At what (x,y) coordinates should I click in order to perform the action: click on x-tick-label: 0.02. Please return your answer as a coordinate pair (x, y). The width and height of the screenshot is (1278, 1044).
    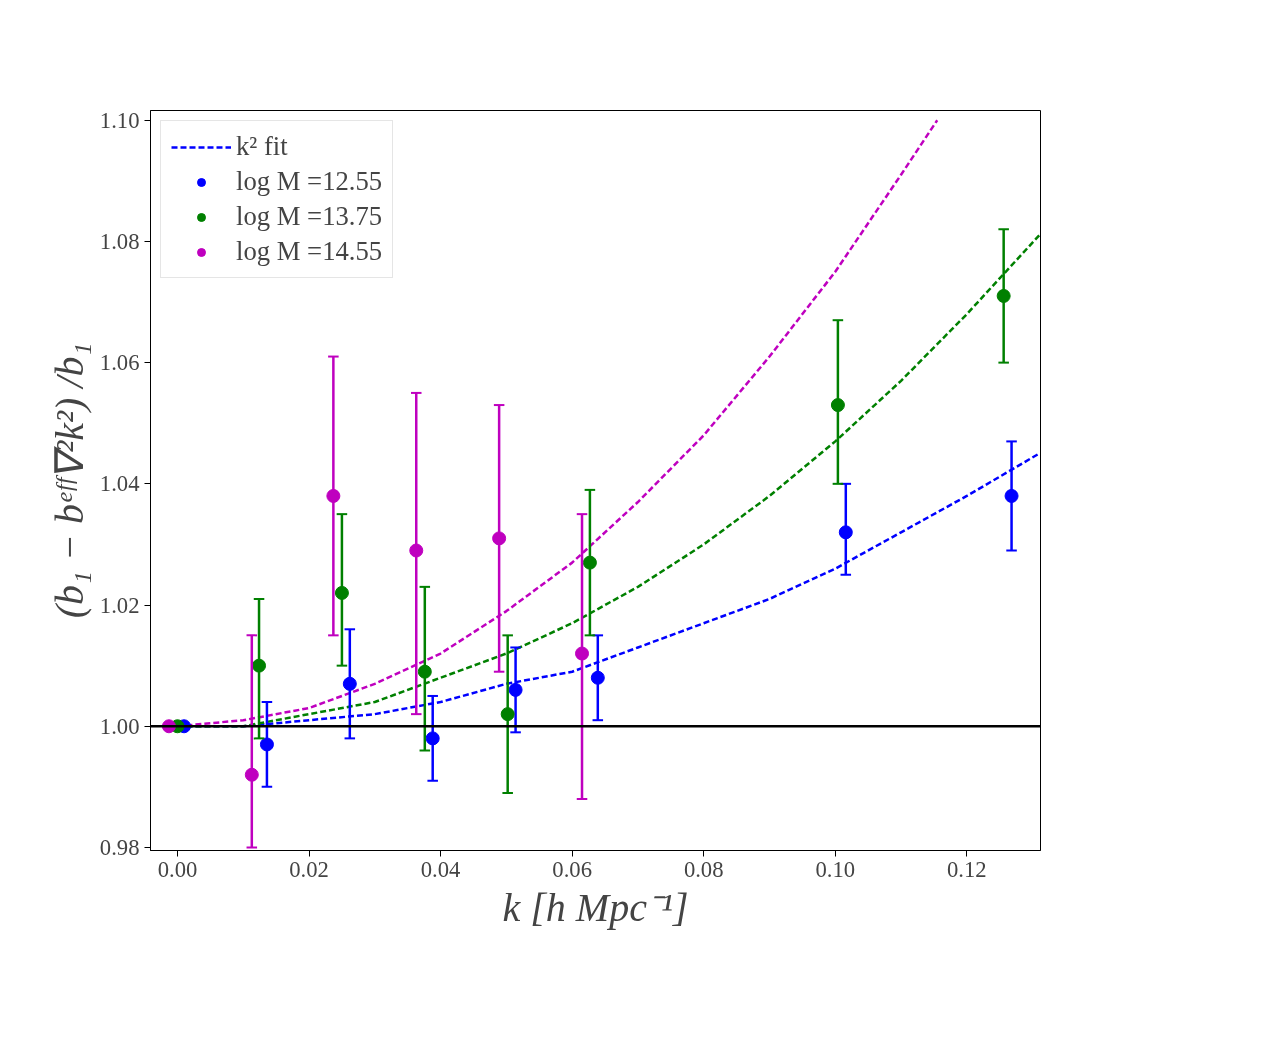
    Looking at the image, I should click on (309, 869).